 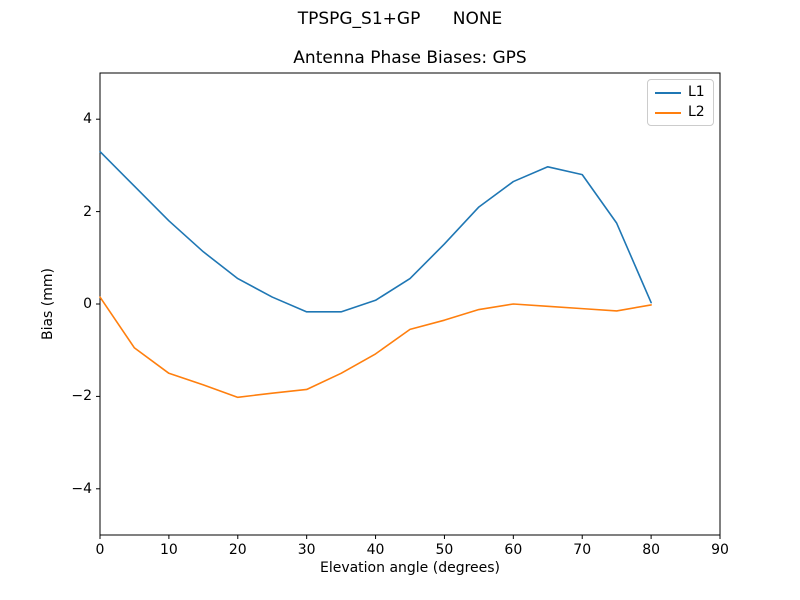 I want to click on y-tick-label: 4, so click(x=87, y=119).